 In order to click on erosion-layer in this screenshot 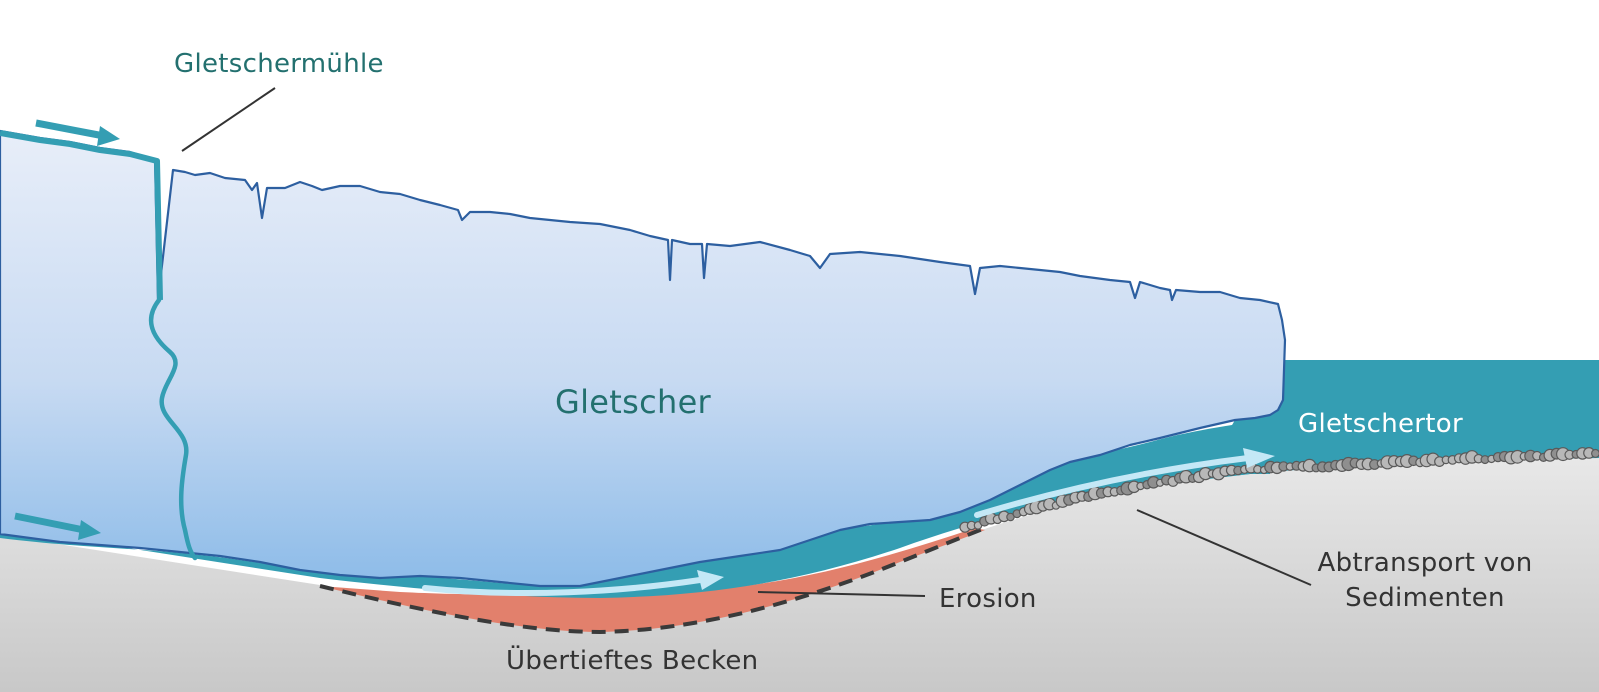, I will do `click(652, 580)`.